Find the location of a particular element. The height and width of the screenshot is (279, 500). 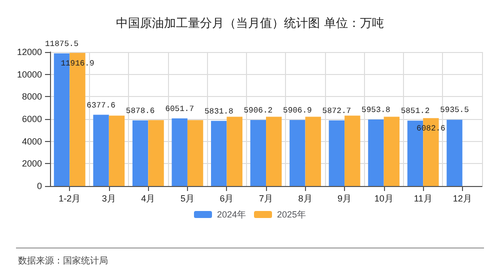

x-tick-label: 8月 is located at coordinates (305, 199).